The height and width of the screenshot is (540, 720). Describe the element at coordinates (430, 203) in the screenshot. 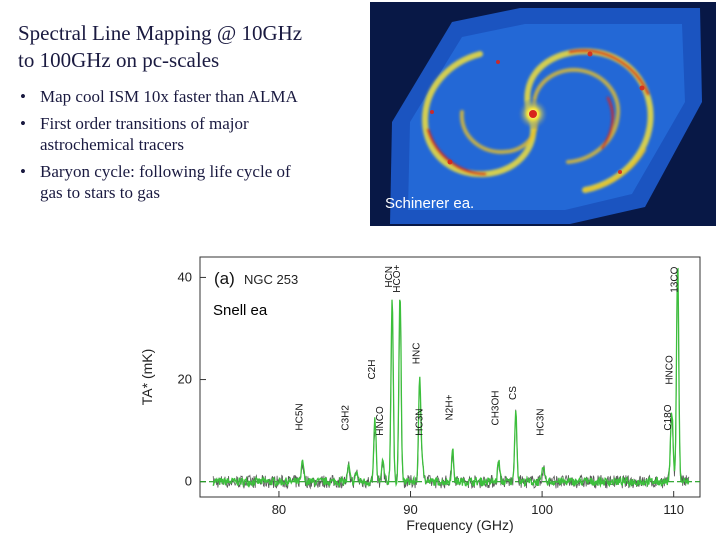

I see `galaxy-credit: Schinerer ea.` at that location.